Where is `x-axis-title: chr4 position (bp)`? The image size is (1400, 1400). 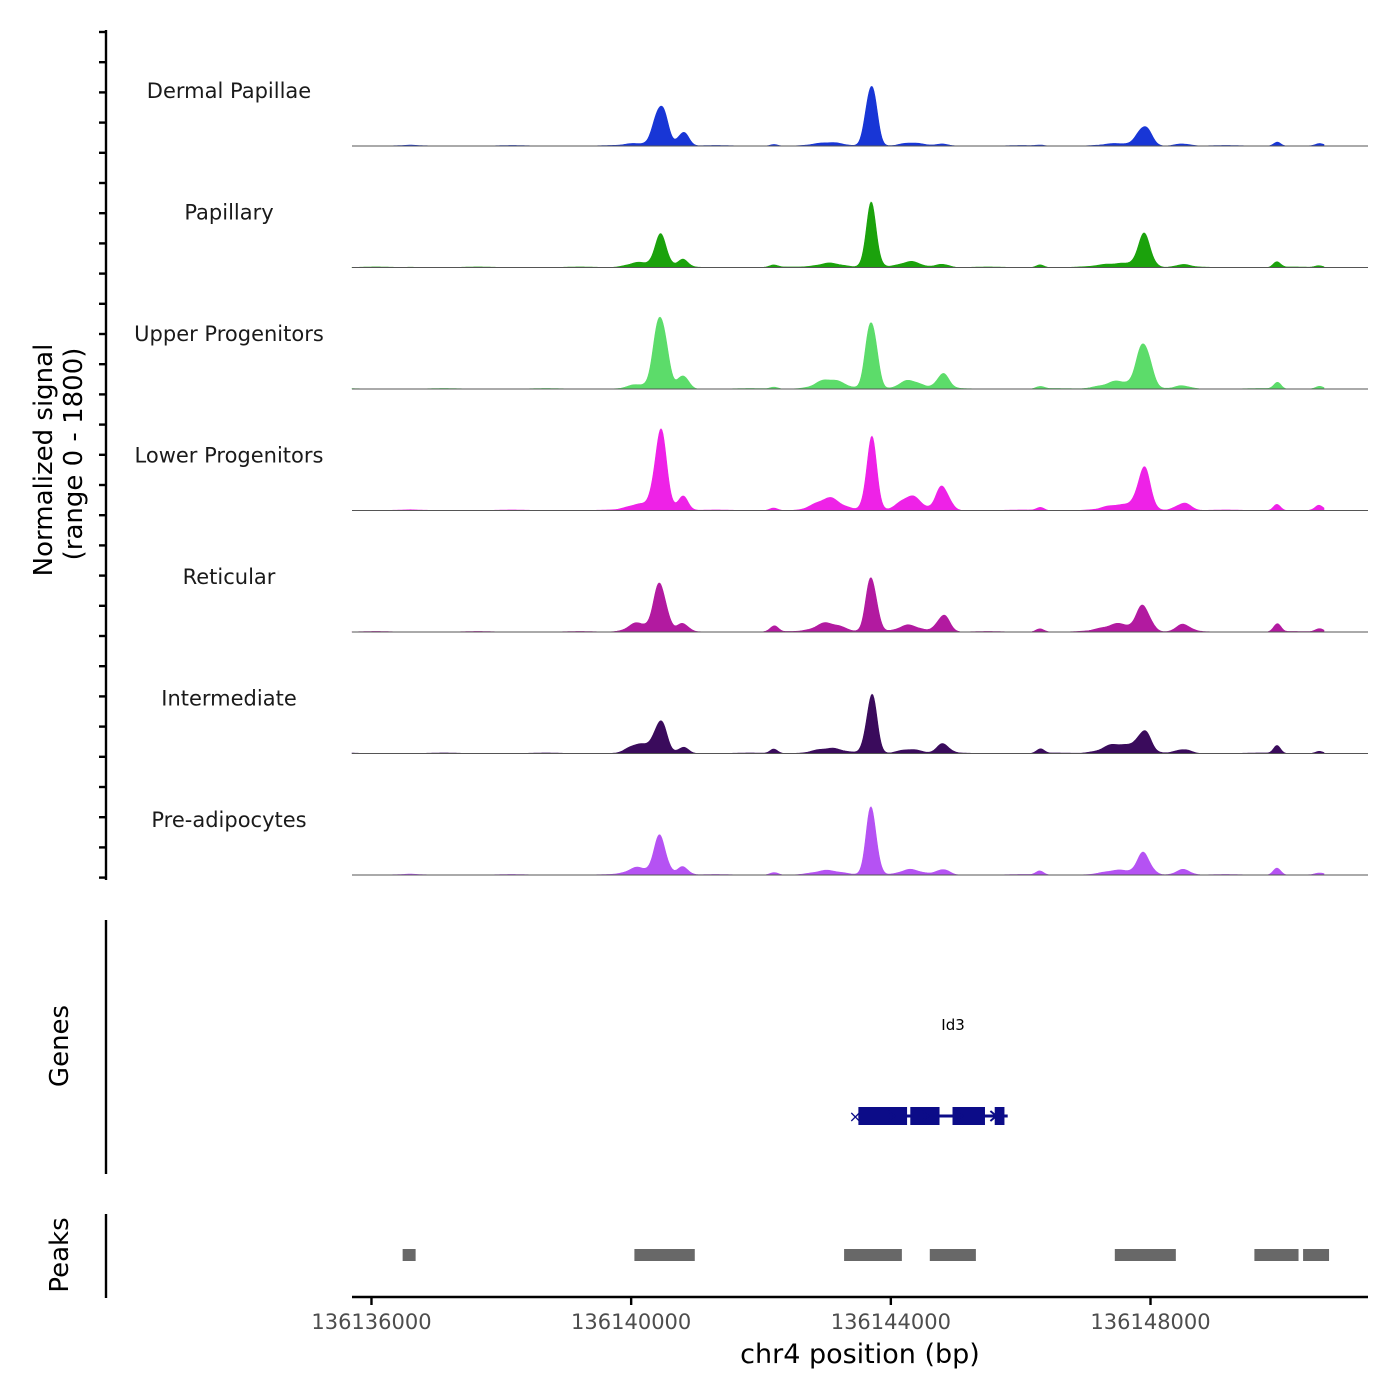
x-axis-title: chr4 position (bp) is located at coordinates (860, 1354).